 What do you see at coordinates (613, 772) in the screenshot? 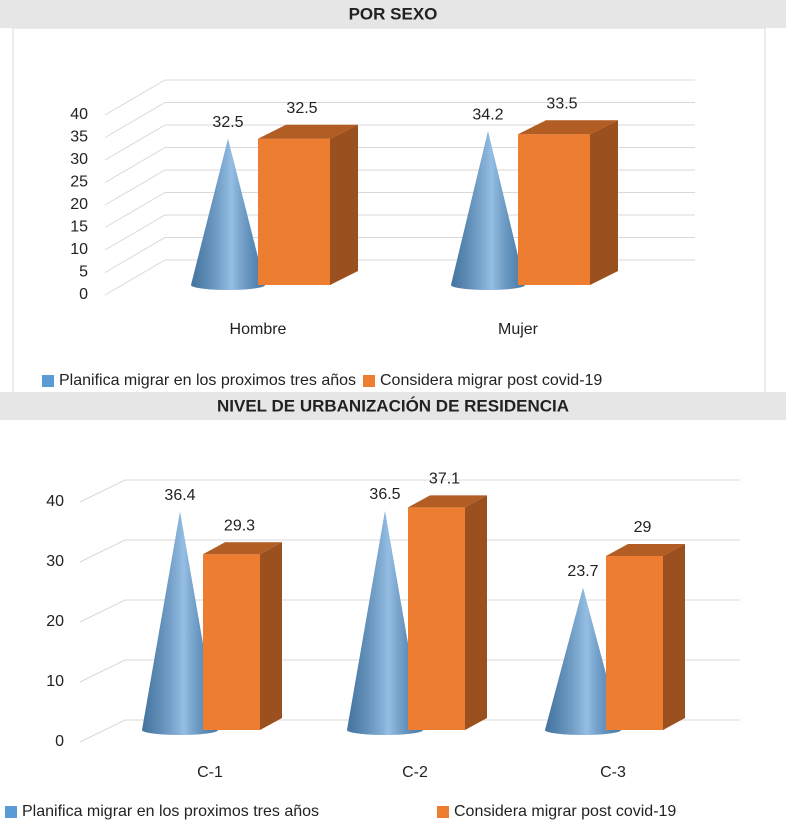
I see `x-tick-label: C-3` at bounding box center [613, 772].